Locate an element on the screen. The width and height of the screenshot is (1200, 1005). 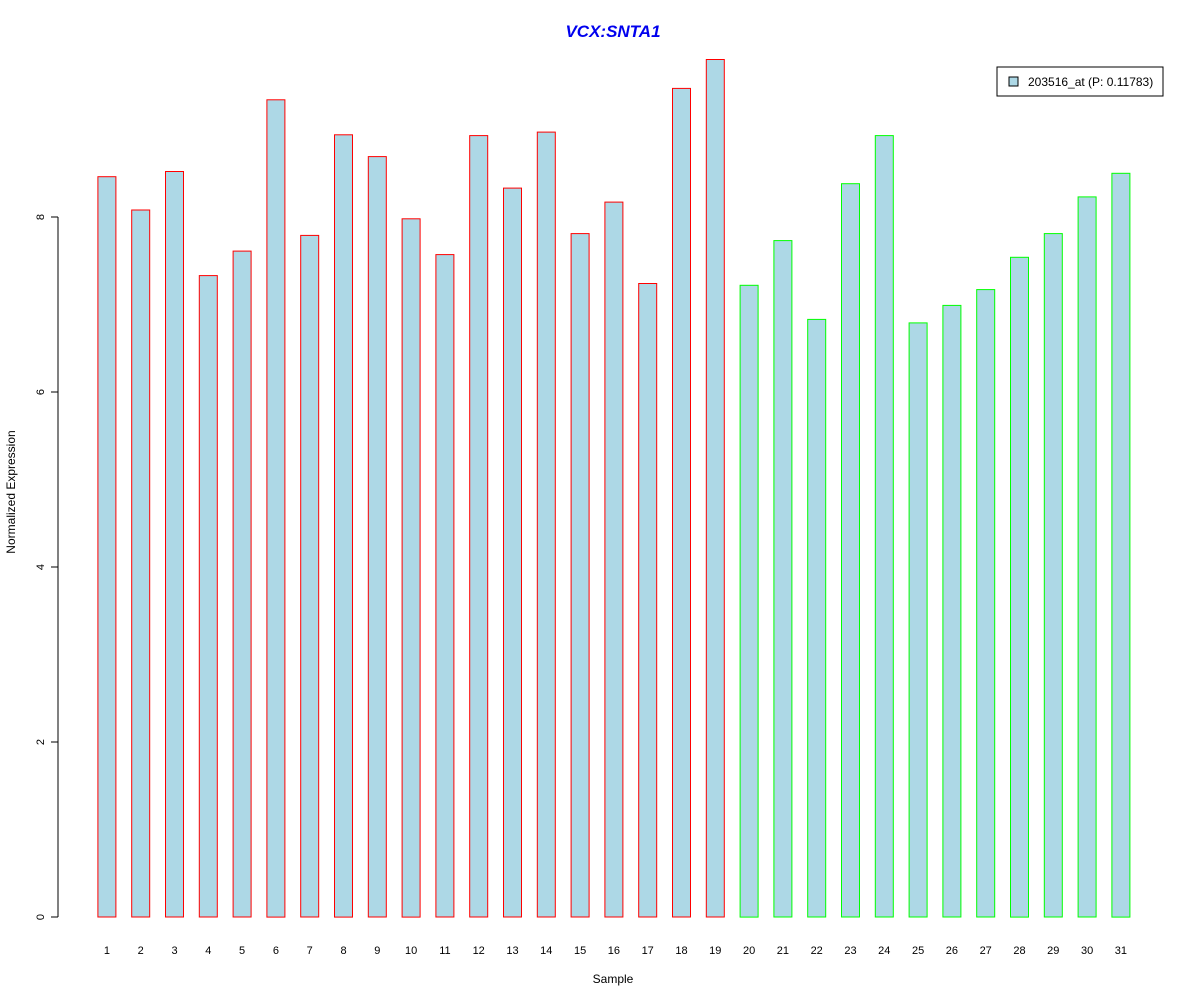
x-tick-label: 3 is located at coordinates (174, 951).